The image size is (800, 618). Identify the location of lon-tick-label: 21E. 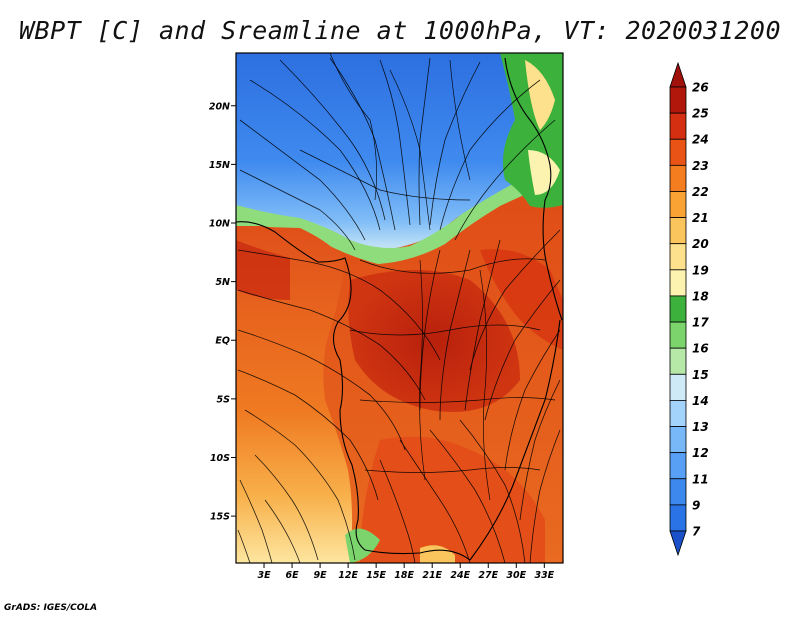
(432, 575).